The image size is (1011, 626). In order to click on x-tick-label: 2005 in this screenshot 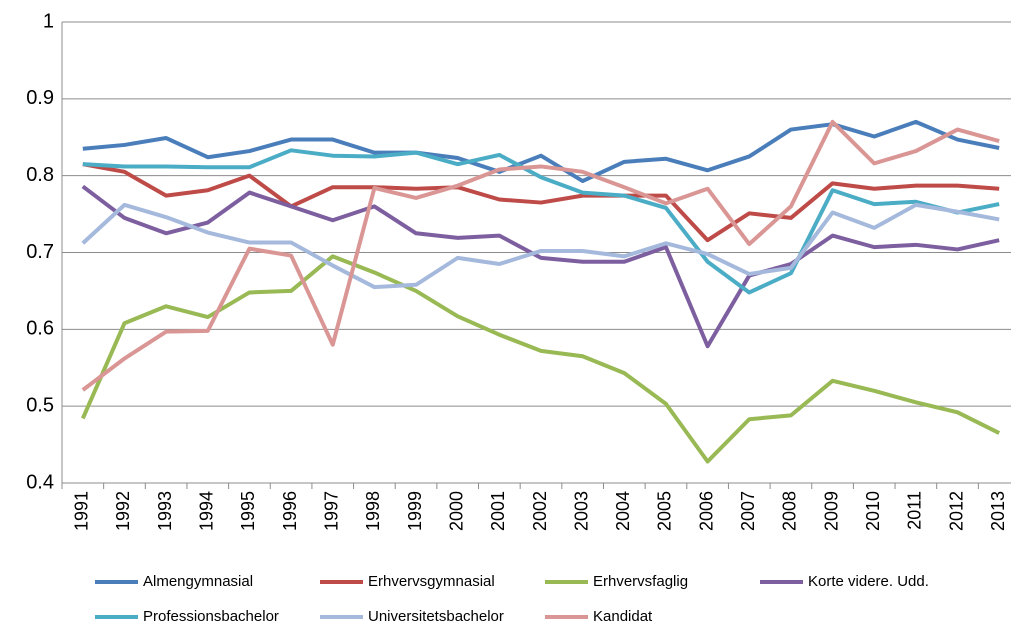, I will do `click(665, 511)`.